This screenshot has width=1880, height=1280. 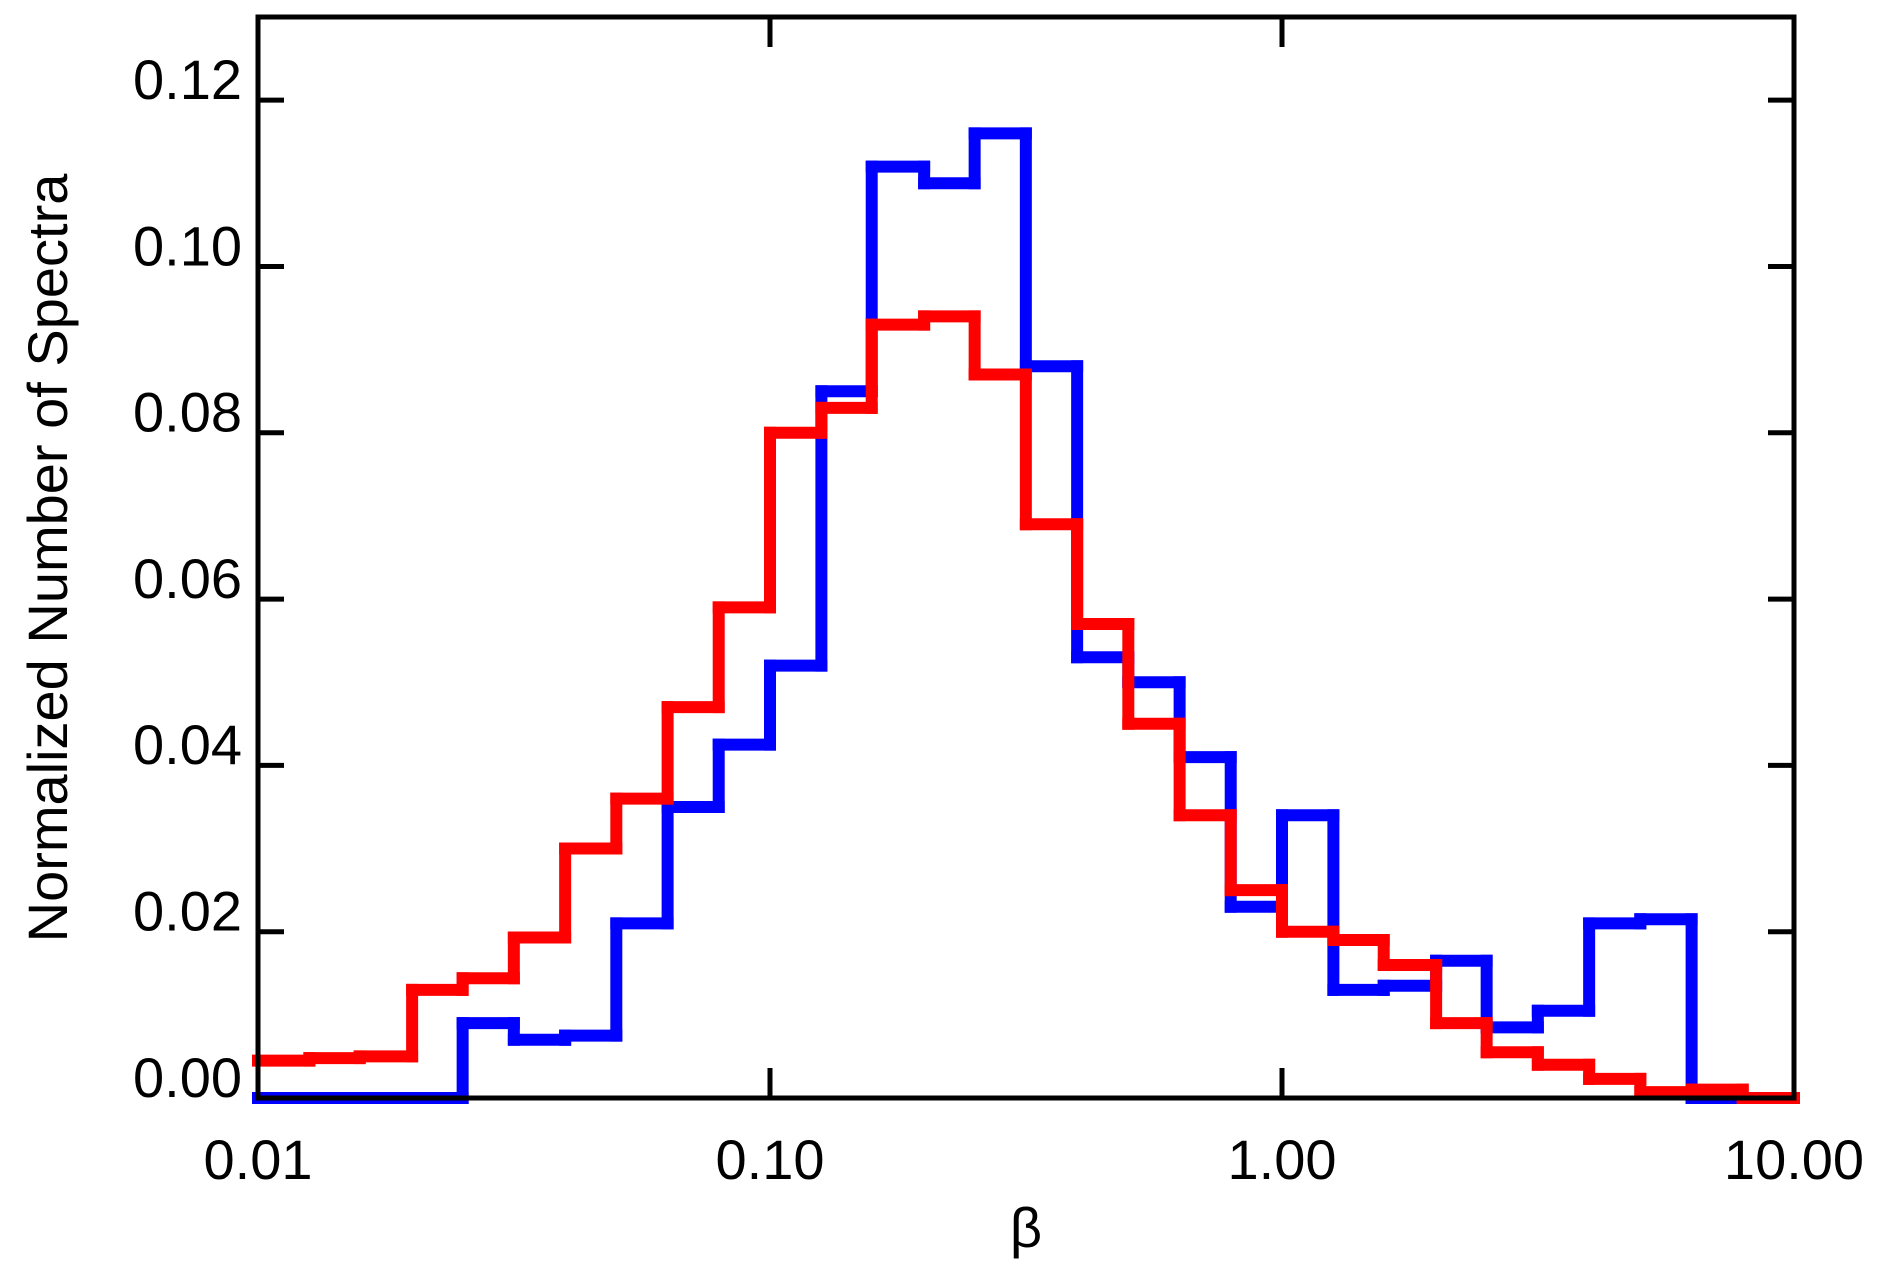 I want to click on y-axis-label: Normalized Number of Spectra, so click(x=47, y=558).